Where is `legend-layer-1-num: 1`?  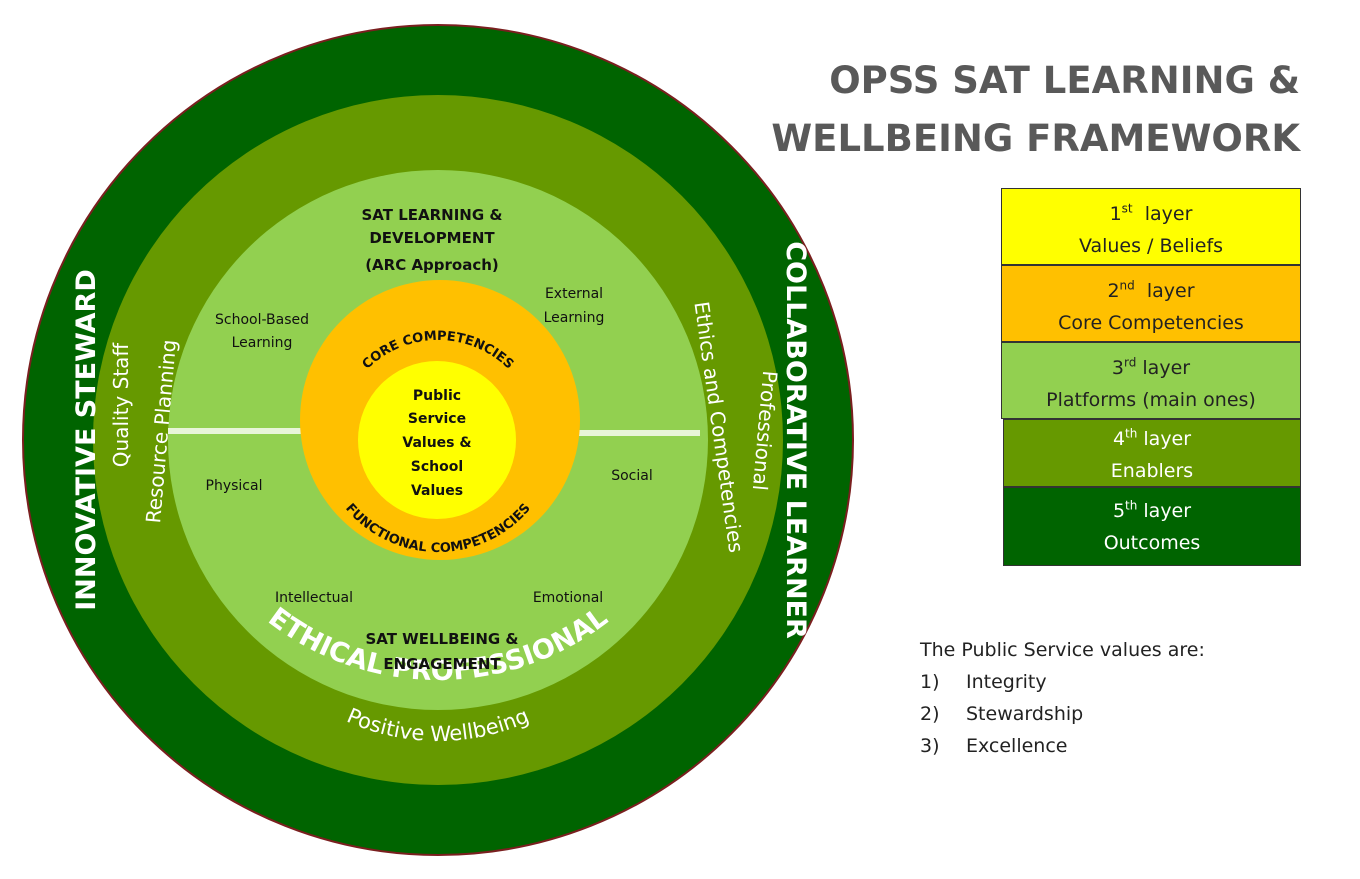
legend-layer-1-num: 1 is located at coordinates (1115, 214).